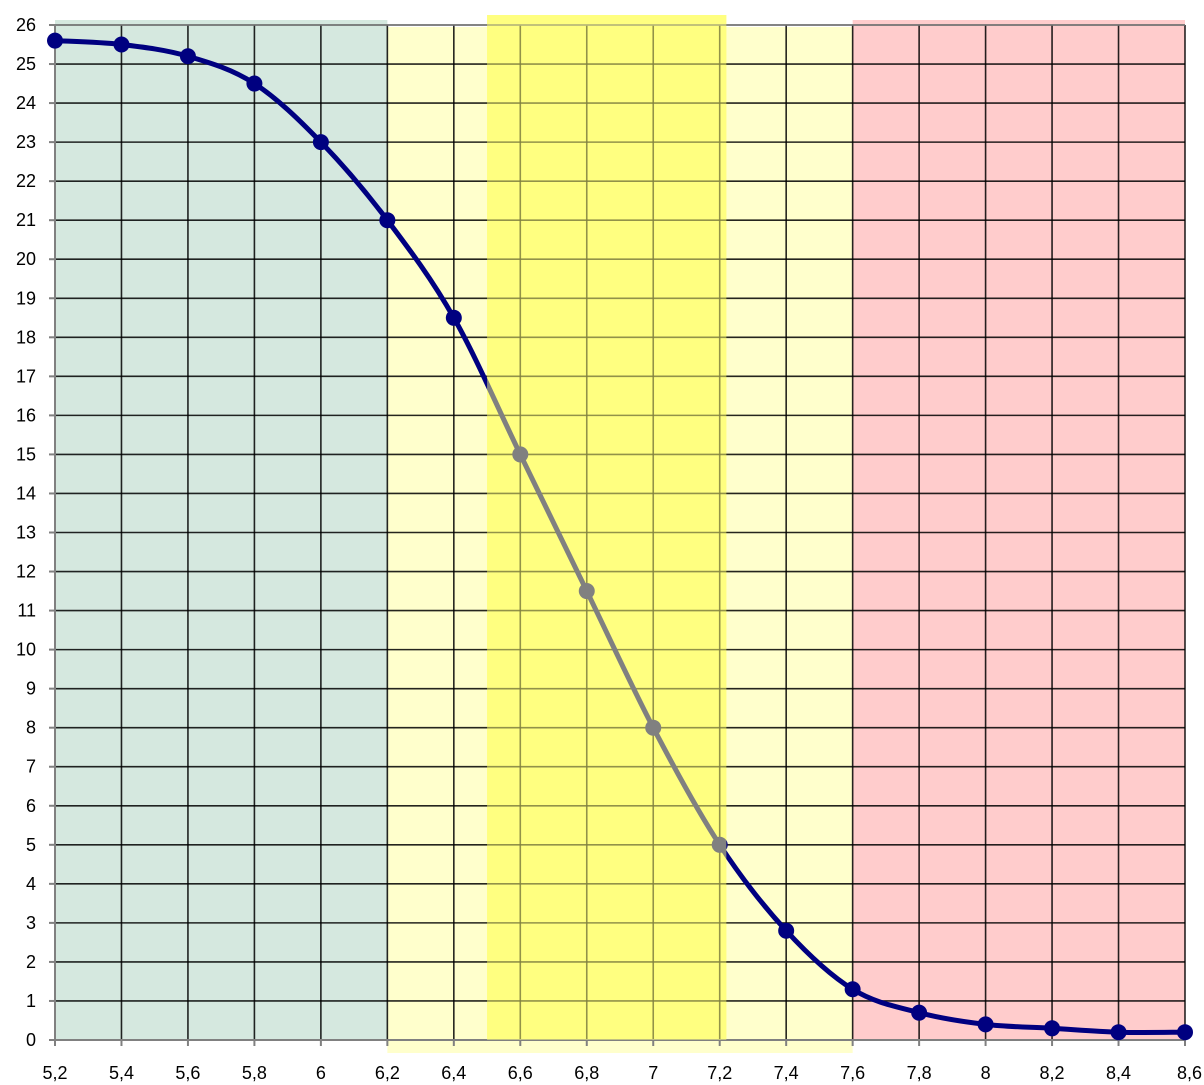  What do you see at coordinates (852, 1073) in the screenshot?
I see `x-tick-label-12: 7,6` at bounding box center [852, 1073].